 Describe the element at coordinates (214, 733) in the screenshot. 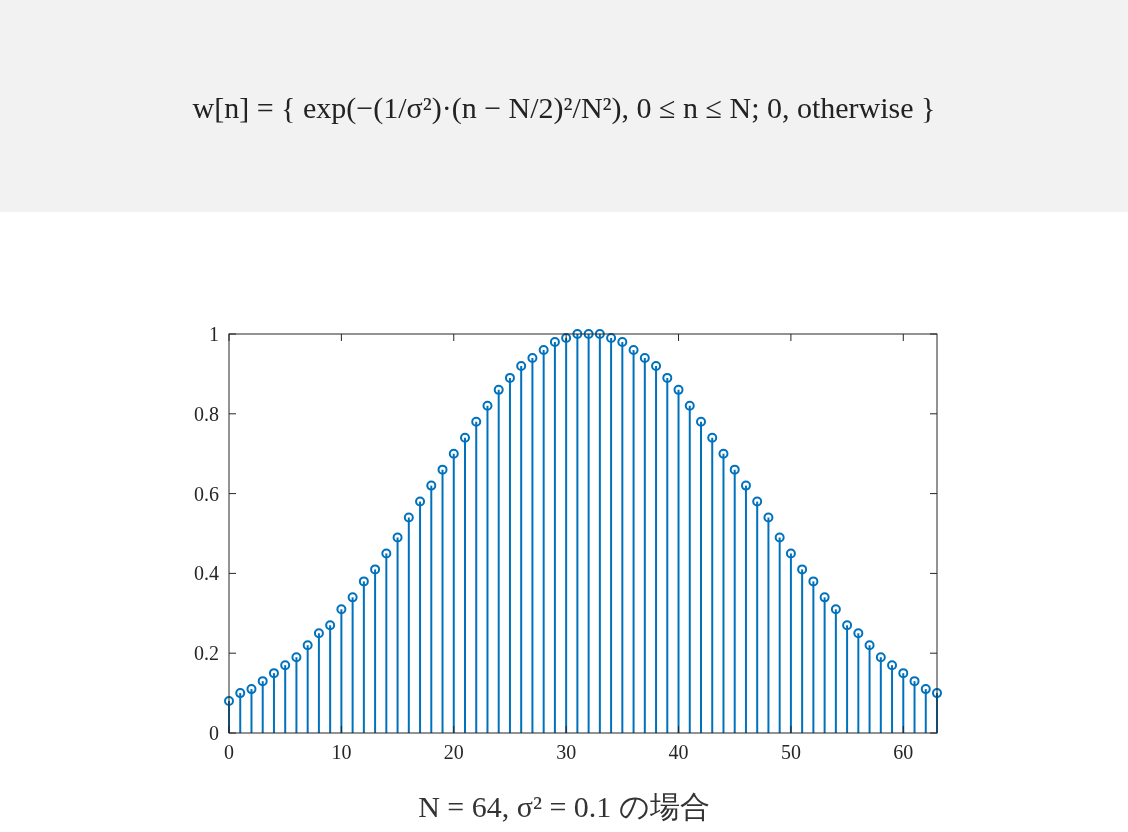

I see `y-tick-label: 0` at that location.